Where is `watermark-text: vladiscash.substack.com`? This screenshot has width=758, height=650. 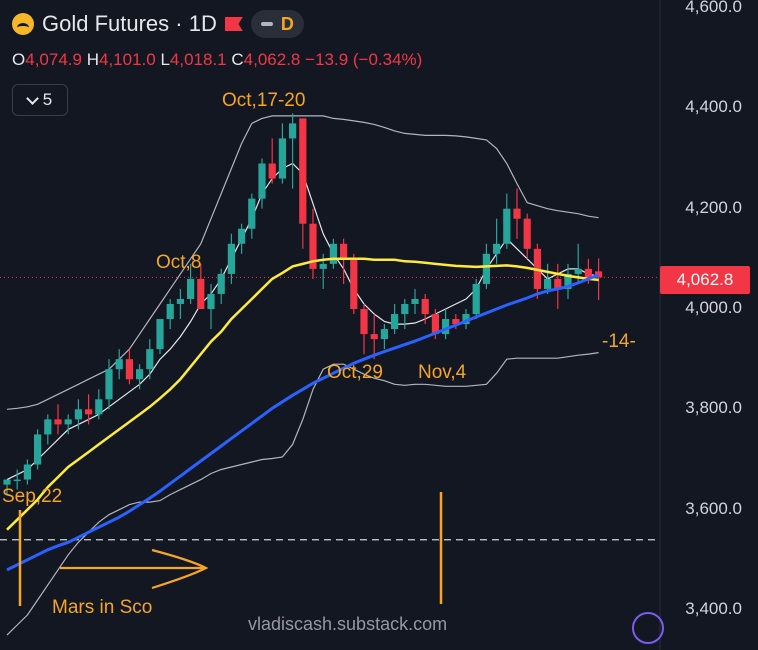 watermark-text: vladiscash.substack.com is located at coordinates (348, 624).